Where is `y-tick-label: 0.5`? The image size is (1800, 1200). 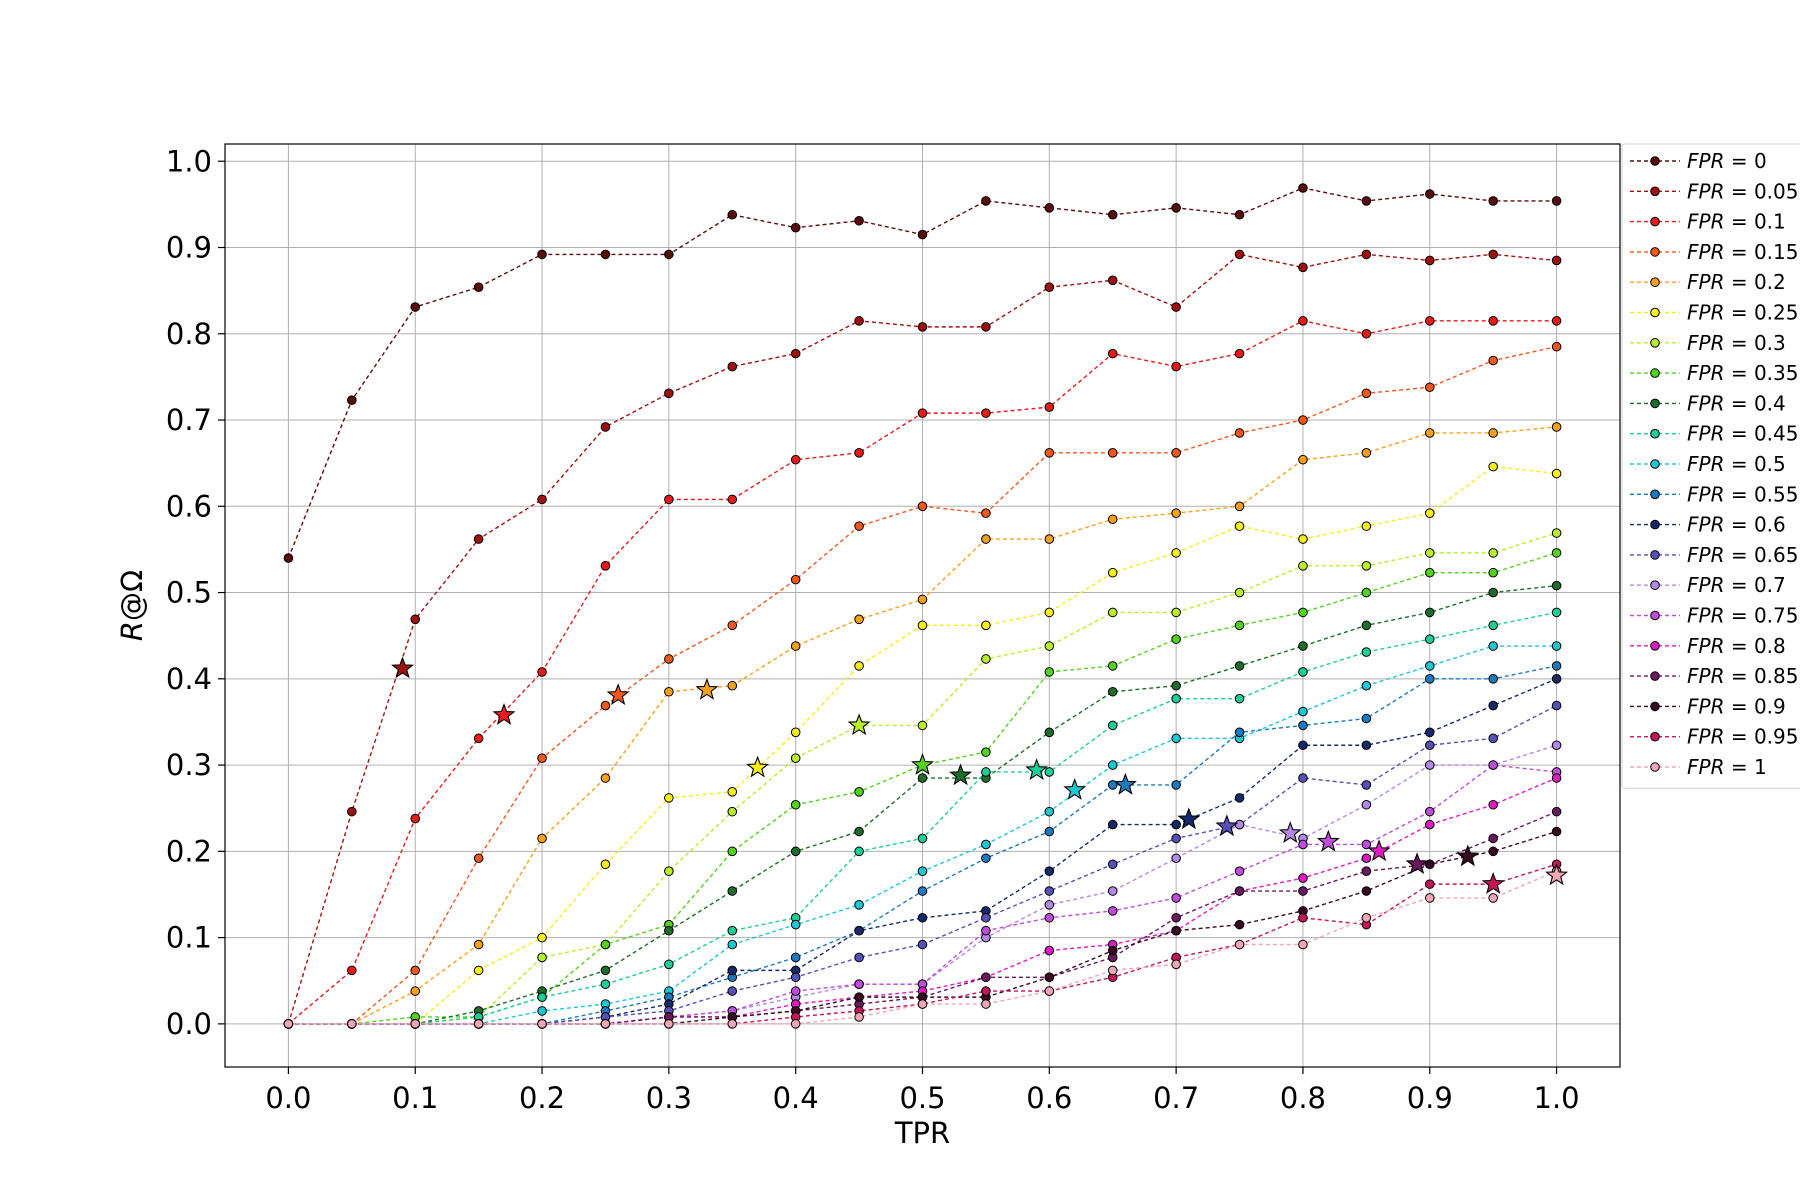
y-tick-label: 0.5 is located at coordinates (189, 593).